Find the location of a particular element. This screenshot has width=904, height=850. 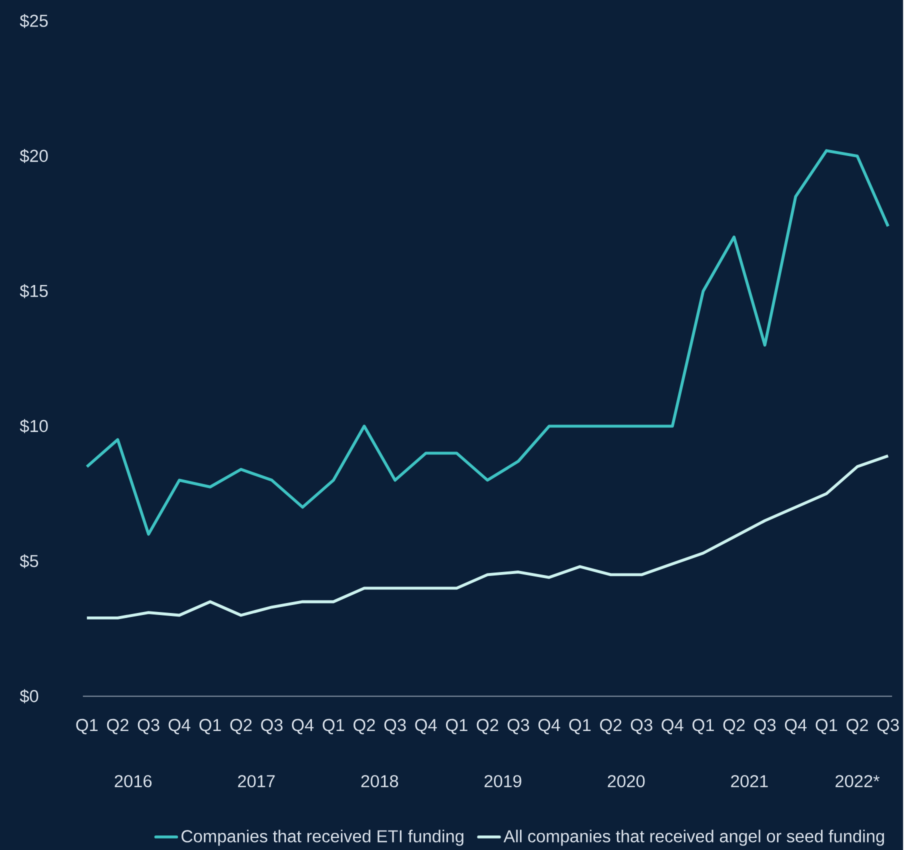

y-tick-label: $10 is located at coordinates (34, 426).